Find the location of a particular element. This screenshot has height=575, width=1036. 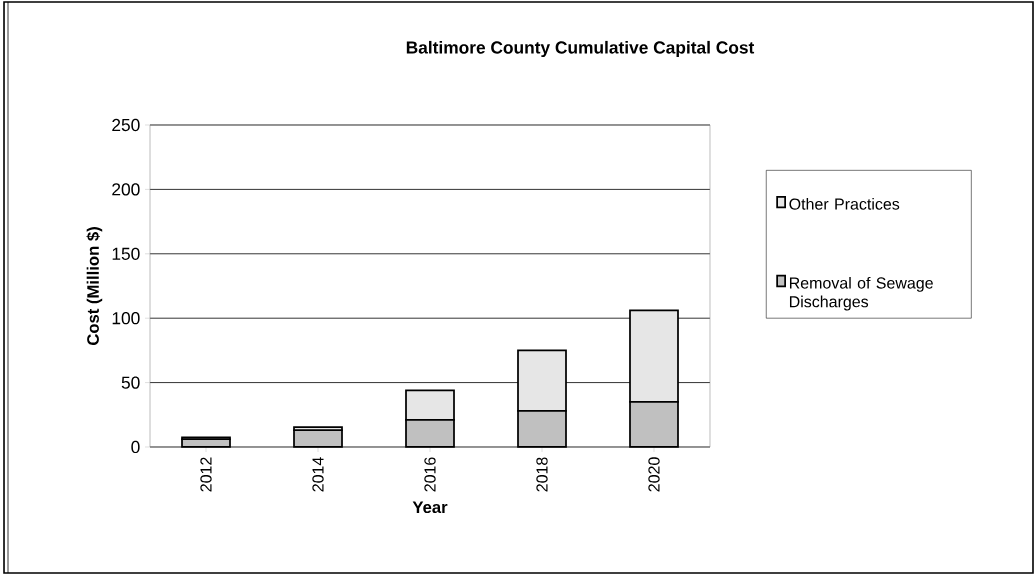

chart-title: Baltimore County Cumulative Capital Cost is located at coordinates (580, 49).